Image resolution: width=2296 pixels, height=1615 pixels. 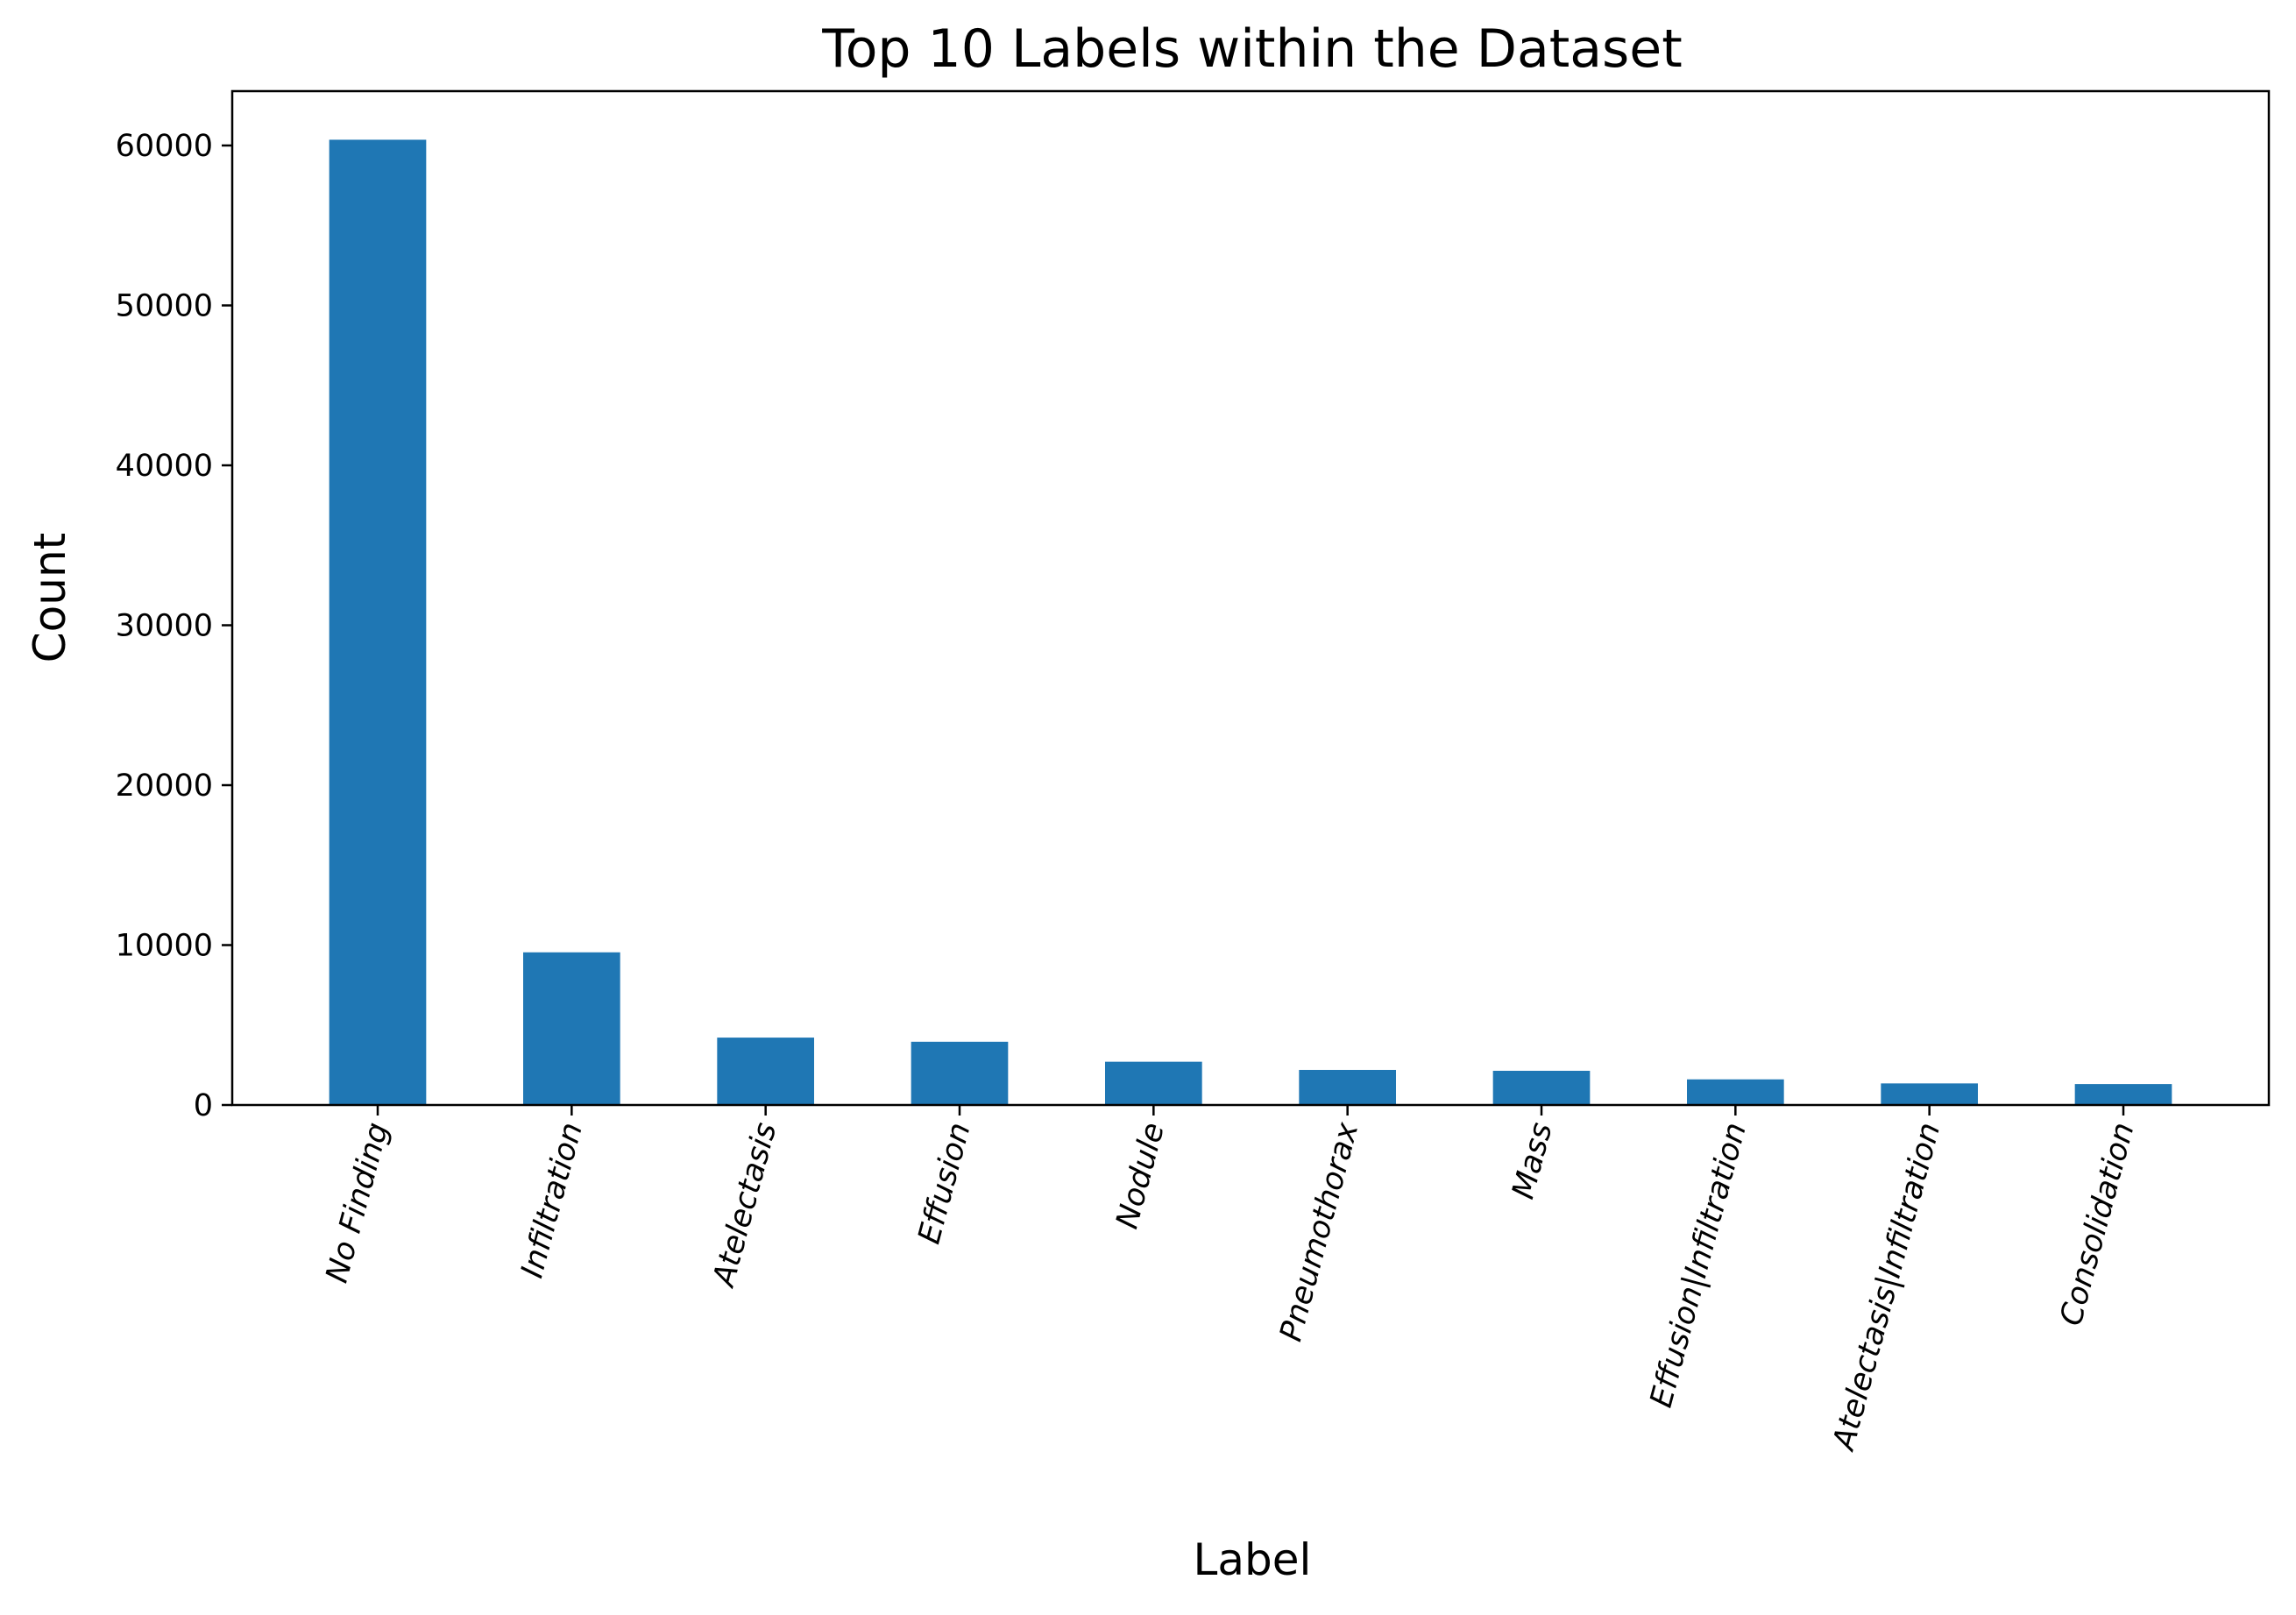 What do you see at coordinates (745, 1205) in the screenshot?
I see `x-tick-label: Atelectasis` at bounding box center [745, 1205].